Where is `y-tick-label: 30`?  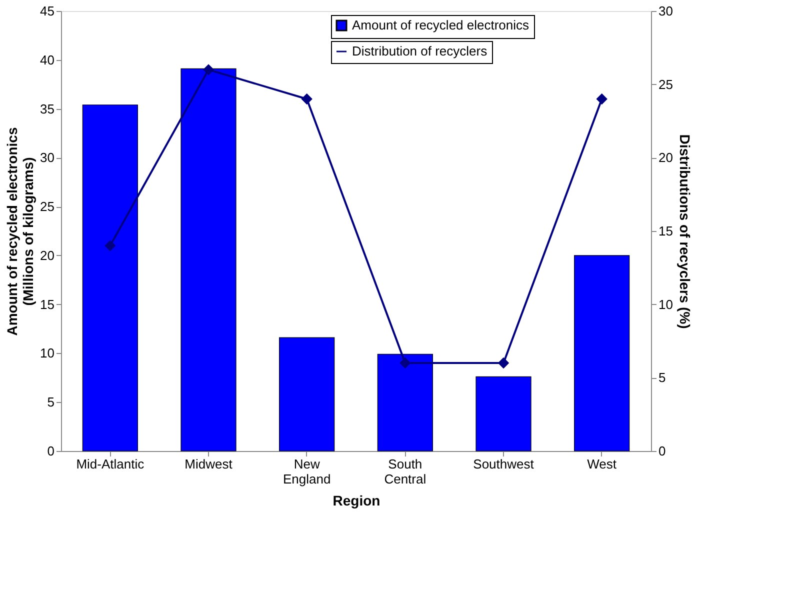
y-tick-label: 30 is located at coordinates (47, 158).